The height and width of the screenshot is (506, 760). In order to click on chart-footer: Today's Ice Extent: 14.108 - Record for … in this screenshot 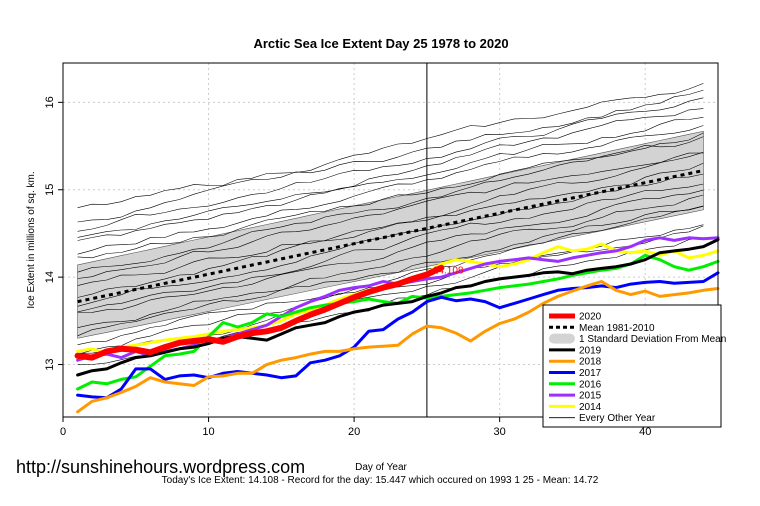, I will do `click(380, 480)`.